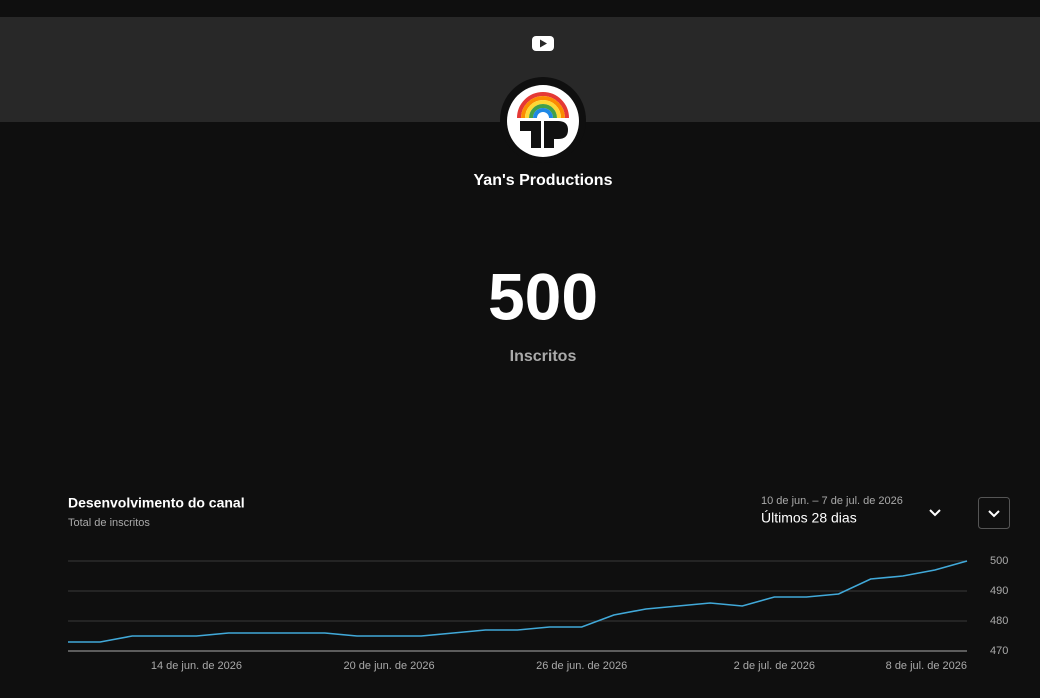 This screenshot has height=698, width=1040. I want to click on series-line, so click(518, 601).